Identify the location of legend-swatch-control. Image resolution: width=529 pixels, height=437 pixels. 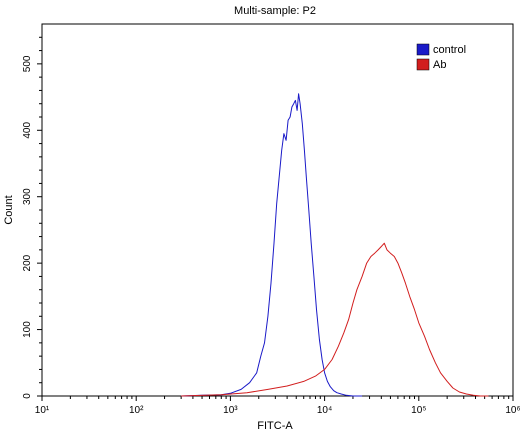
(423, 49).